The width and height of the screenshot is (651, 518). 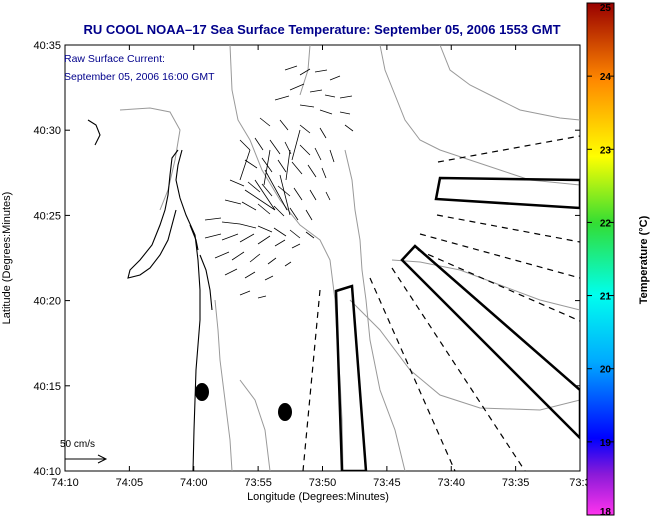 I want to click on x-tick-label: 73:35, so click(x=516, y=483).